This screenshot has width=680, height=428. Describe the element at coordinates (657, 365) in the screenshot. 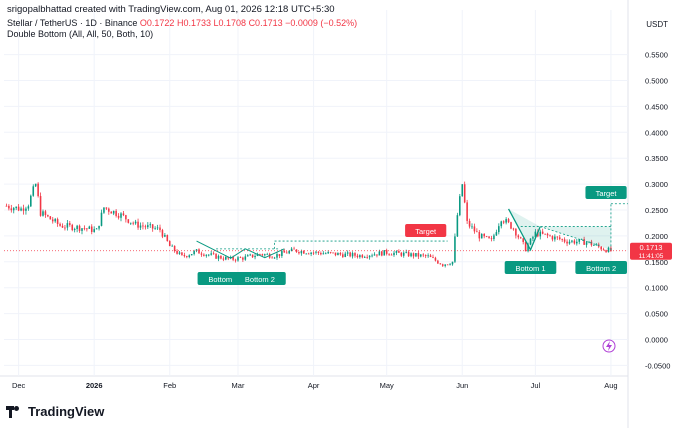

I see `y-tick-label: -0.0500` at that location.